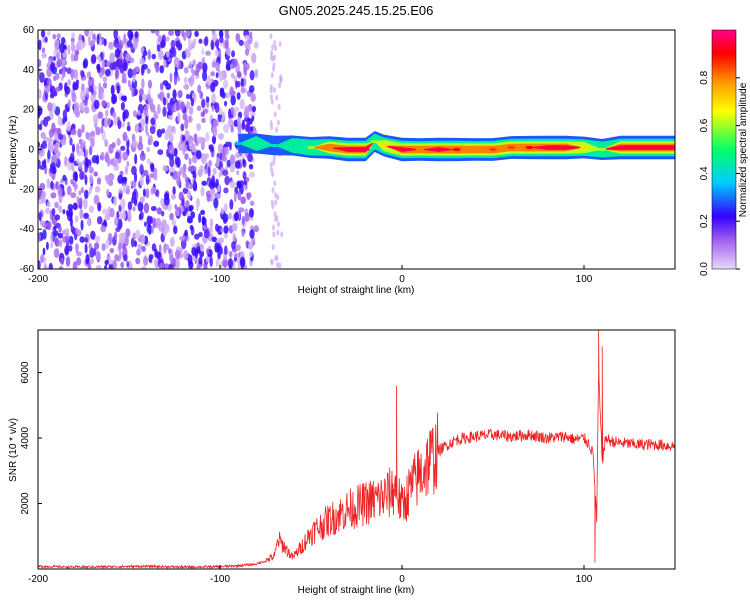  Describe the element at coordinates (704, 77) in the screenshot. I see `colorbar-tick-label: 0.8` at that location.